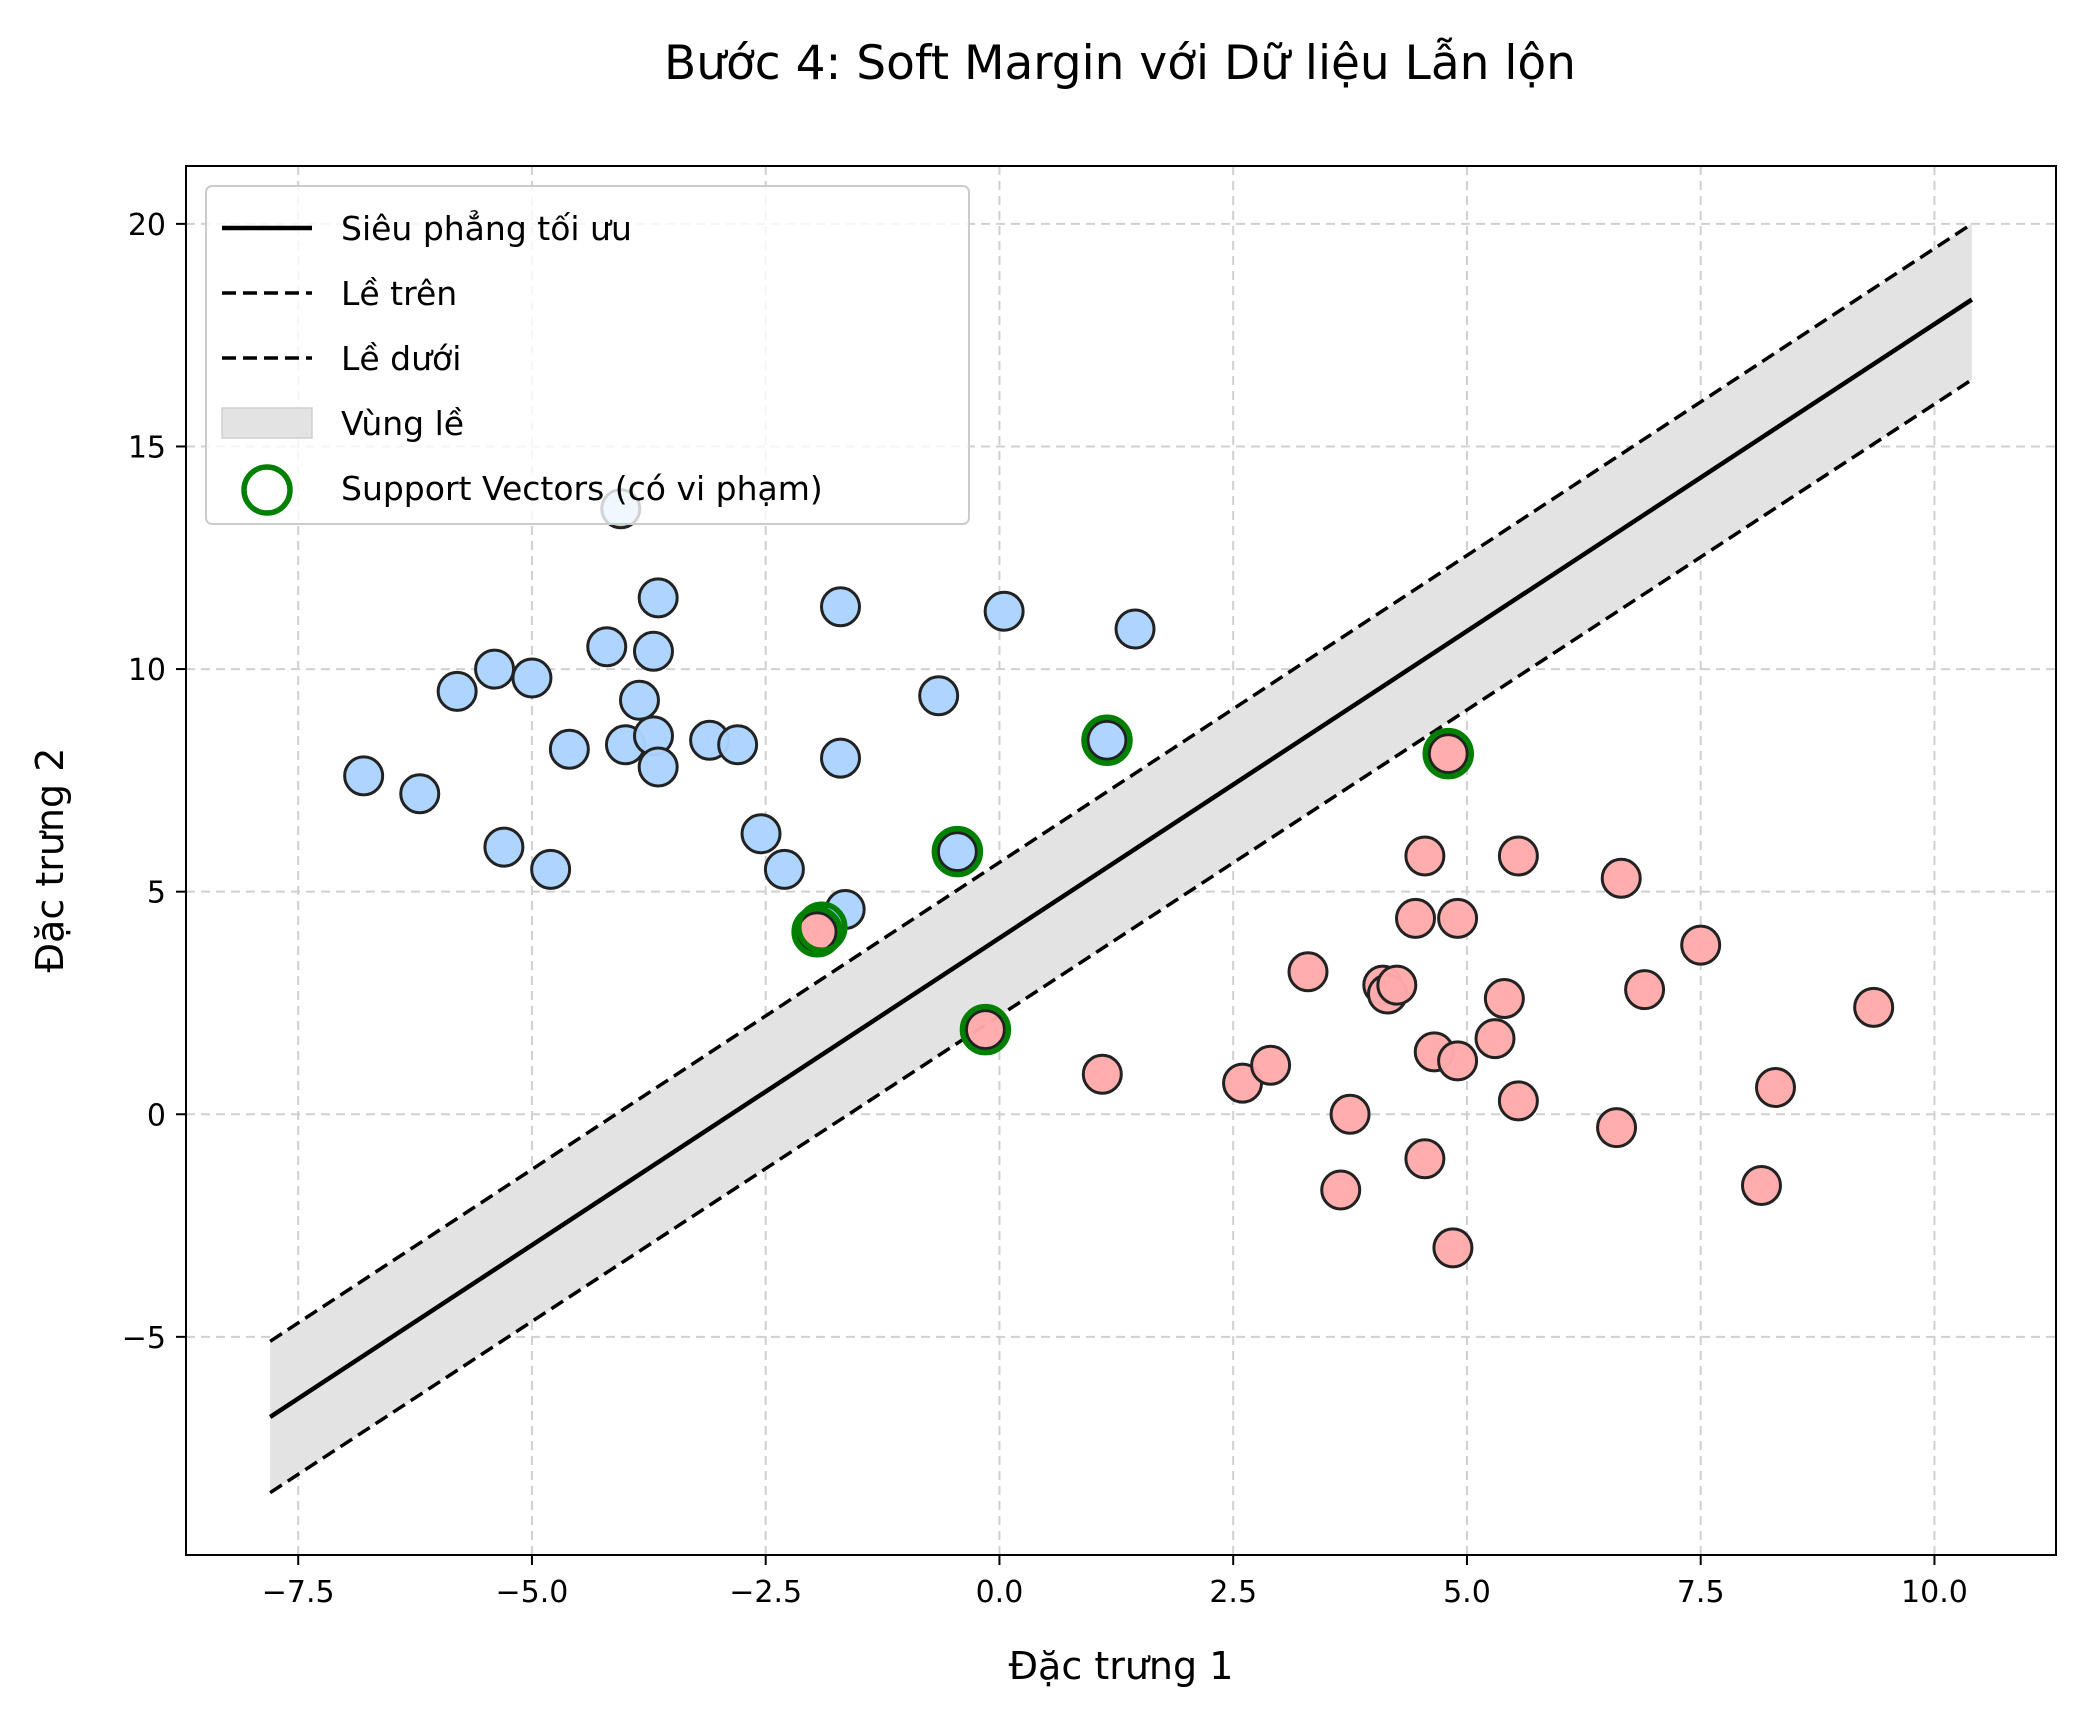 The image size is (2075, 1716). Describe the element at coordinates (156, 893) in the screenshot. I see `y-tick-label: 5` at that location.